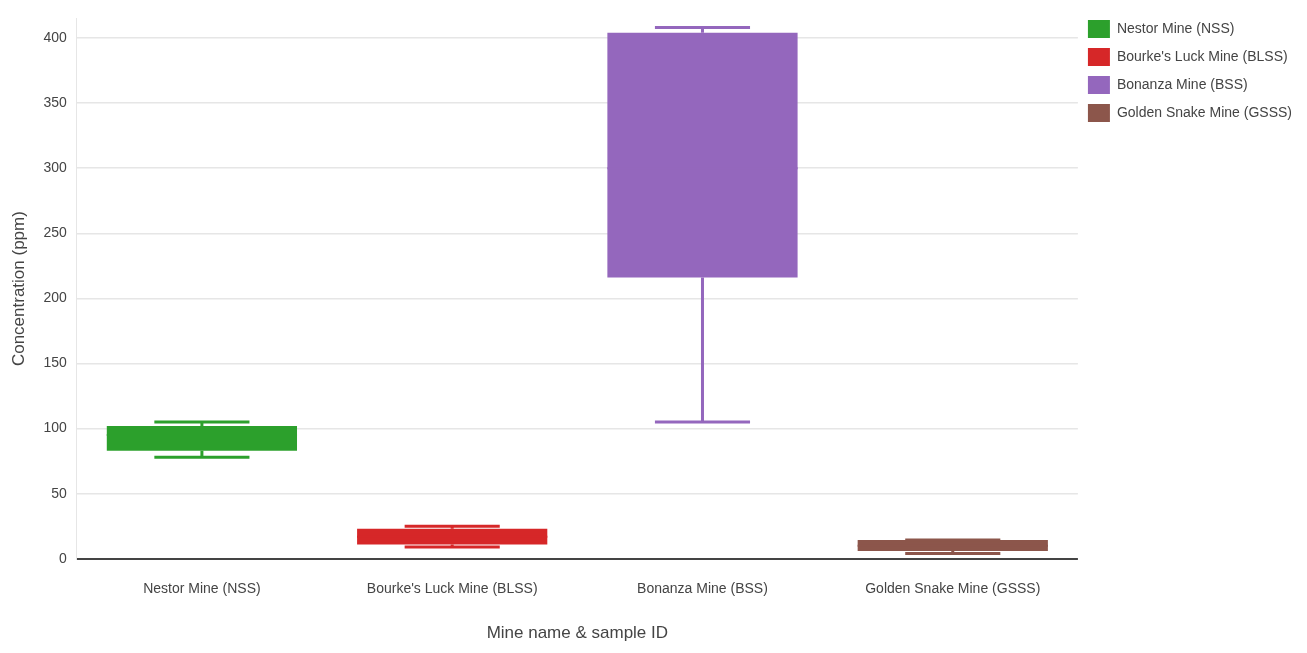 The image size is (1307, 653). Describe the element at coordinates (577, 633) in the screenshot. I see `x-axis-title: Mine name & sample ID` at that location.